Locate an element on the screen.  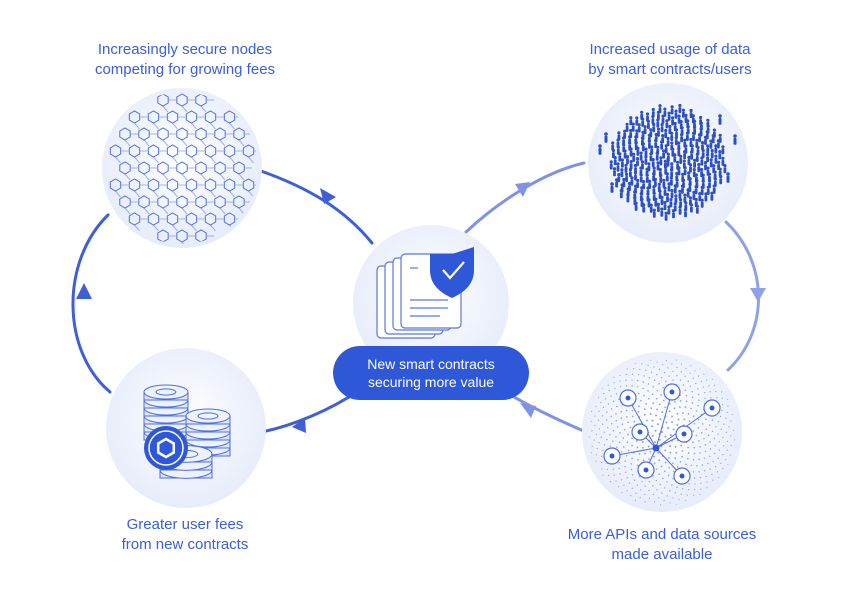
caption-user-fees: Greater user fees from new contracts is located at coordinates (185, 535).